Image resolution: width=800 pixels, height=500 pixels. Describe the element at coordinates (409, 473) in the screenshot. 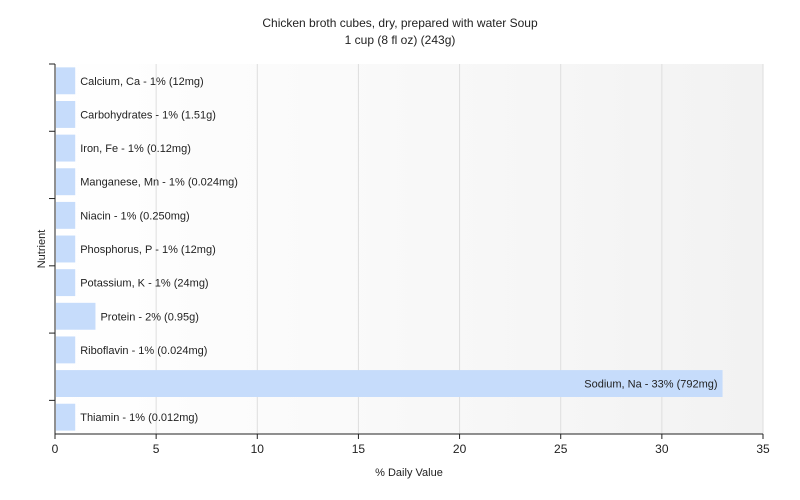

I see `x-axis-label: % Daily Value` at that location.